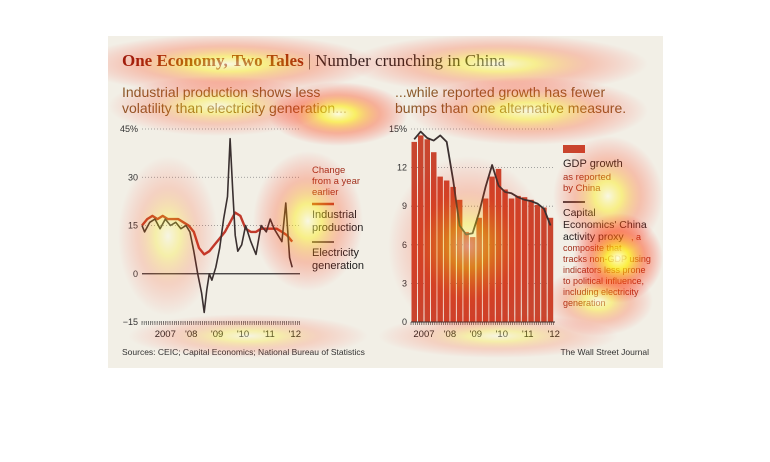 This screenshot has width=770, height=462. I want to click on y-tick-label: 15%, so click(398, 129).